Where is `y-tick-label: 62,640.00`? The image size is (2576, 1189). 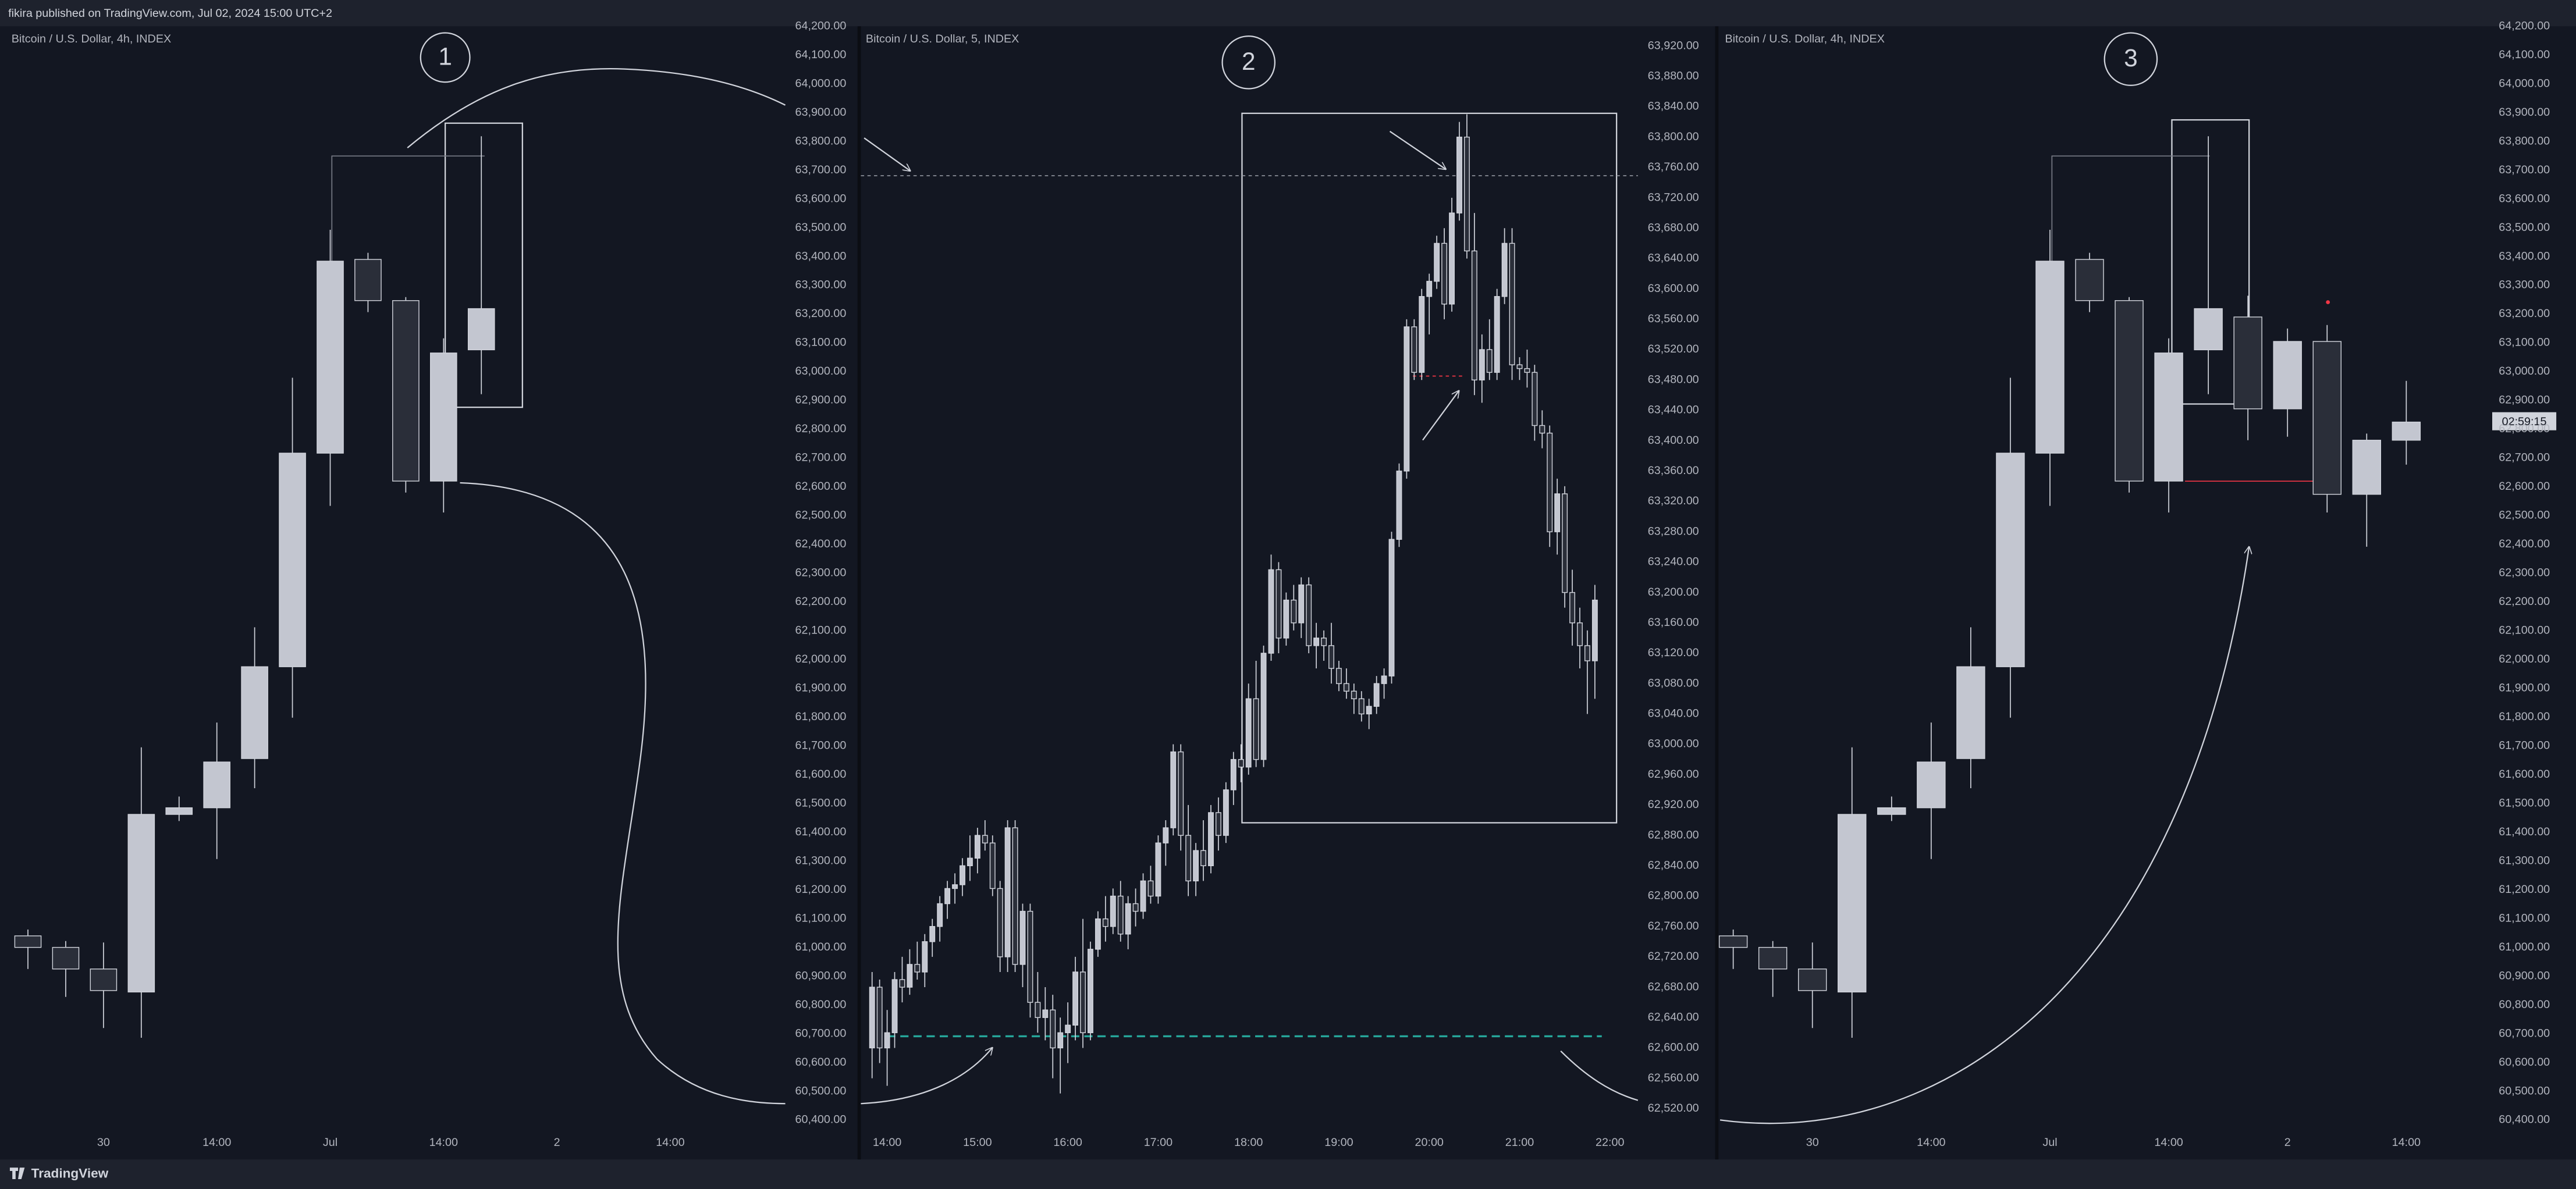 y-tick-label: 62,640.00 is located at coordinates (1674, 1016).